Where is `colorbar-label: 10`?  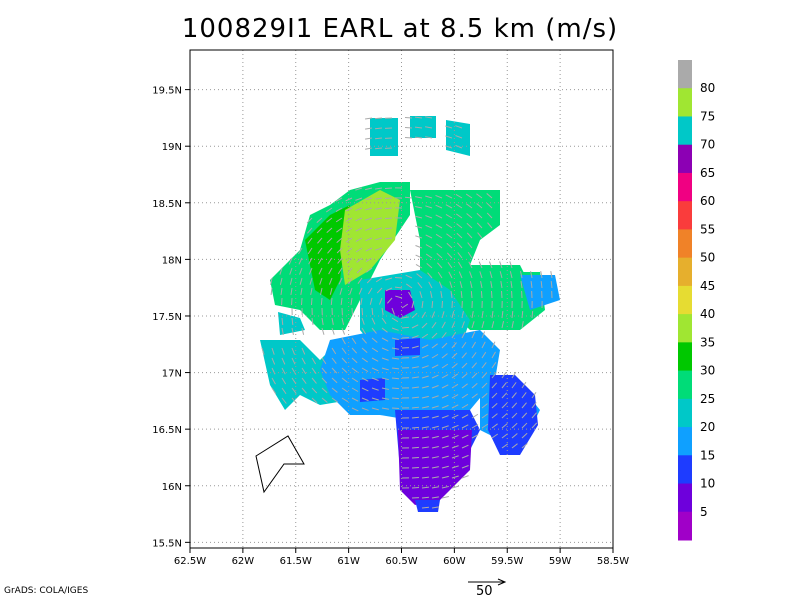 colorbar-label: 10 is located at coordinates (707, 484).